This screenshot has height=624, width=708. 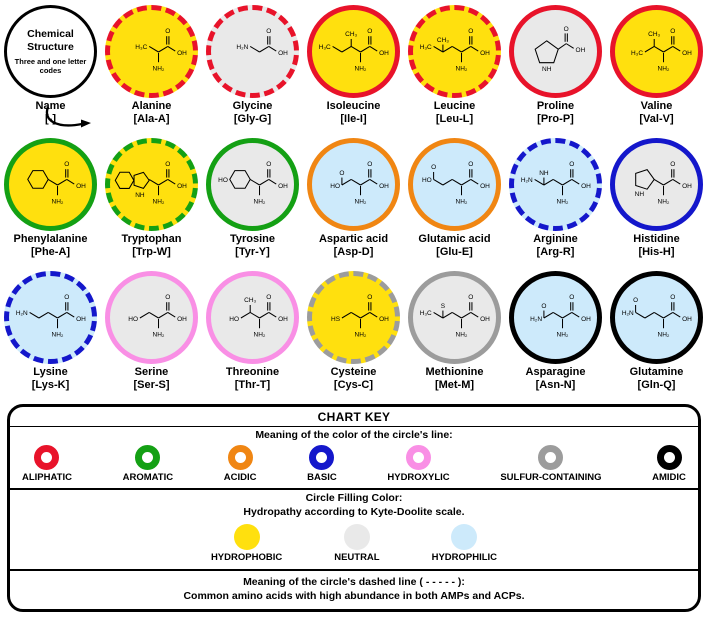 I want to click on structure-circle: O OH NH₂ HS, so click(x=353, y=317).